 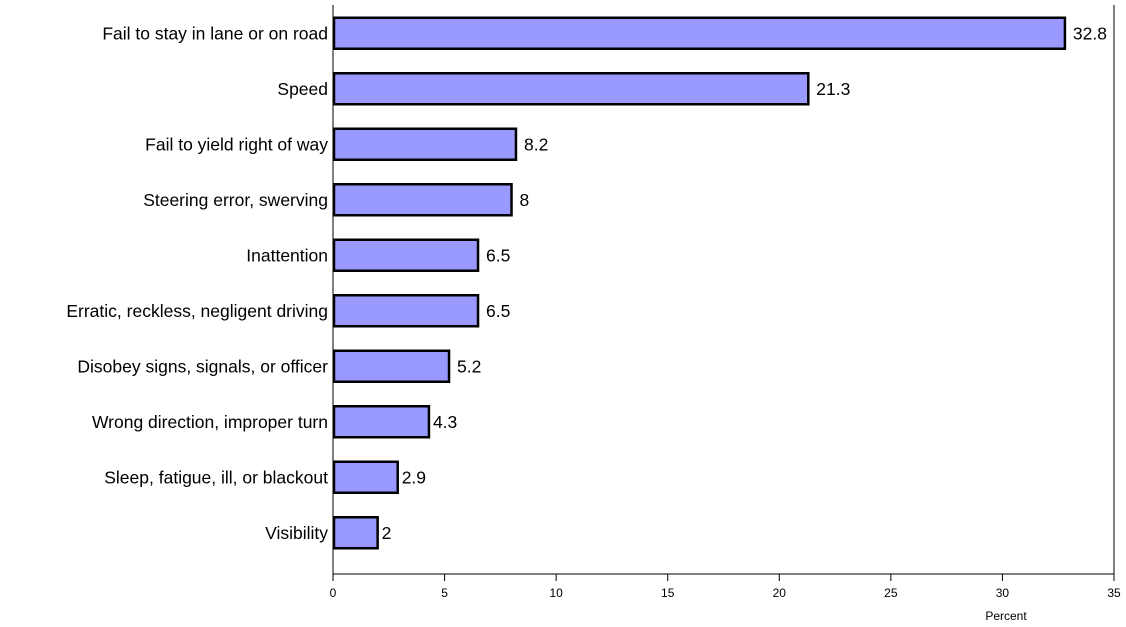 What do you see at coordinates (444, 593) in the screenshot?
I see `x-tick-label: 5` at bounding box center [444, 593].